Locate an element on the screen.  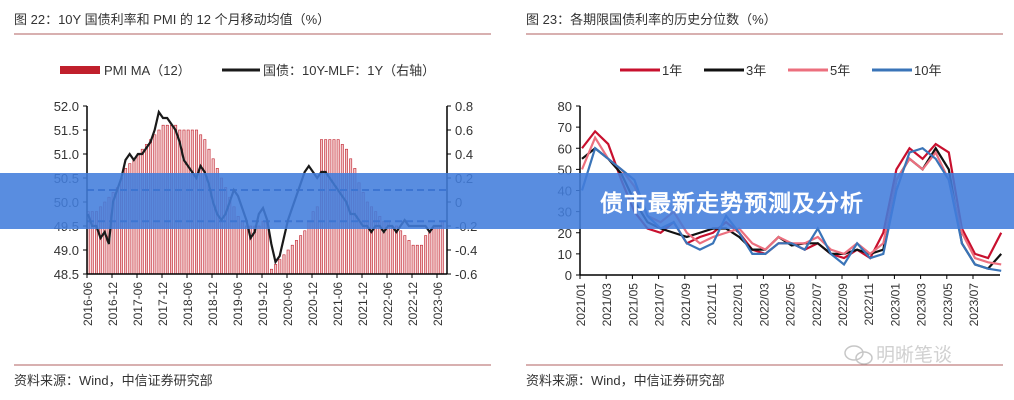
x-tick-label: 2023/01 is located at coordinates (895, 305).